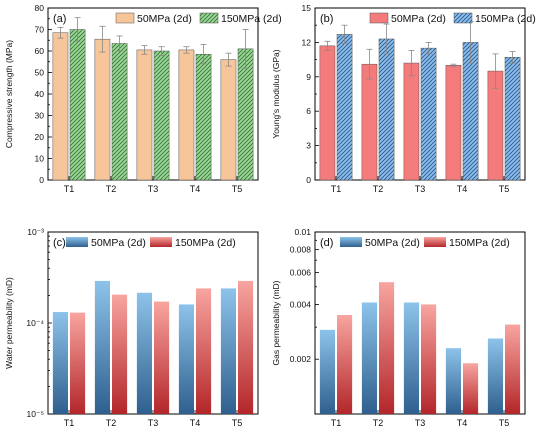  Describe the element at coordinates (40, 116) in the screenshot. I see `y-tick-label: 30` at that location.